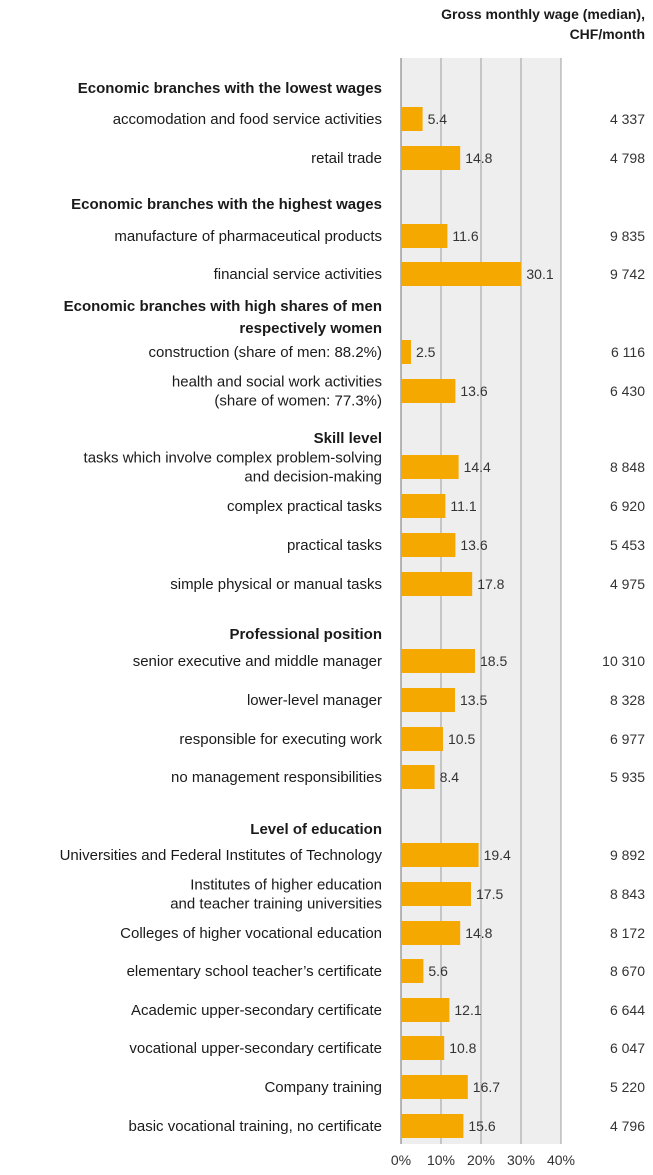 The height and width of the screenshot is (1175, 653). What do you see at coordinates (401, 1160) in the screenshot?
I see `x-tick-label: 0%` at bounding box center [401, 1160].